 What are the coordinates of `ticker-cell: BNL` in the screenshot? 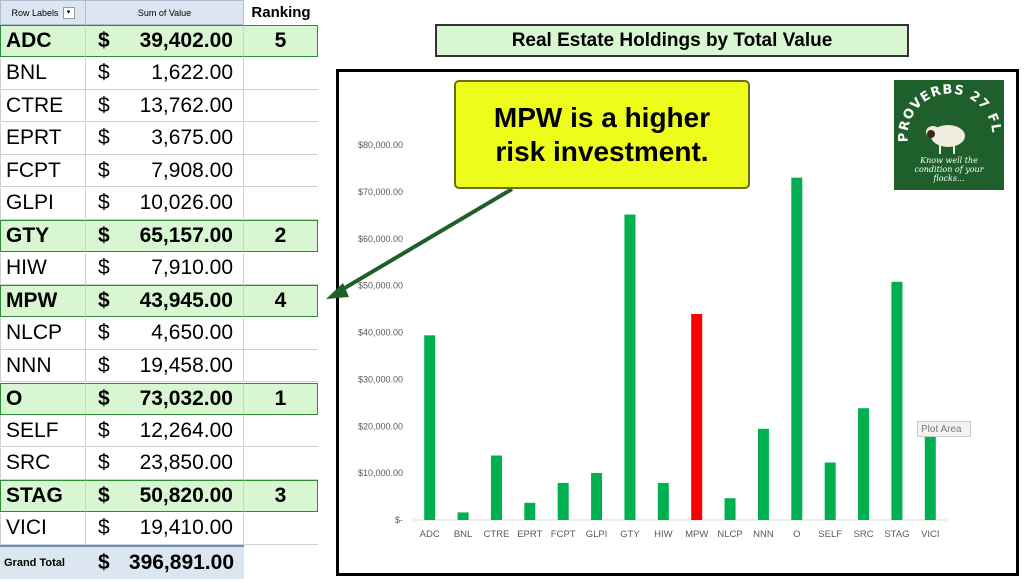 It's located at (43, 73).